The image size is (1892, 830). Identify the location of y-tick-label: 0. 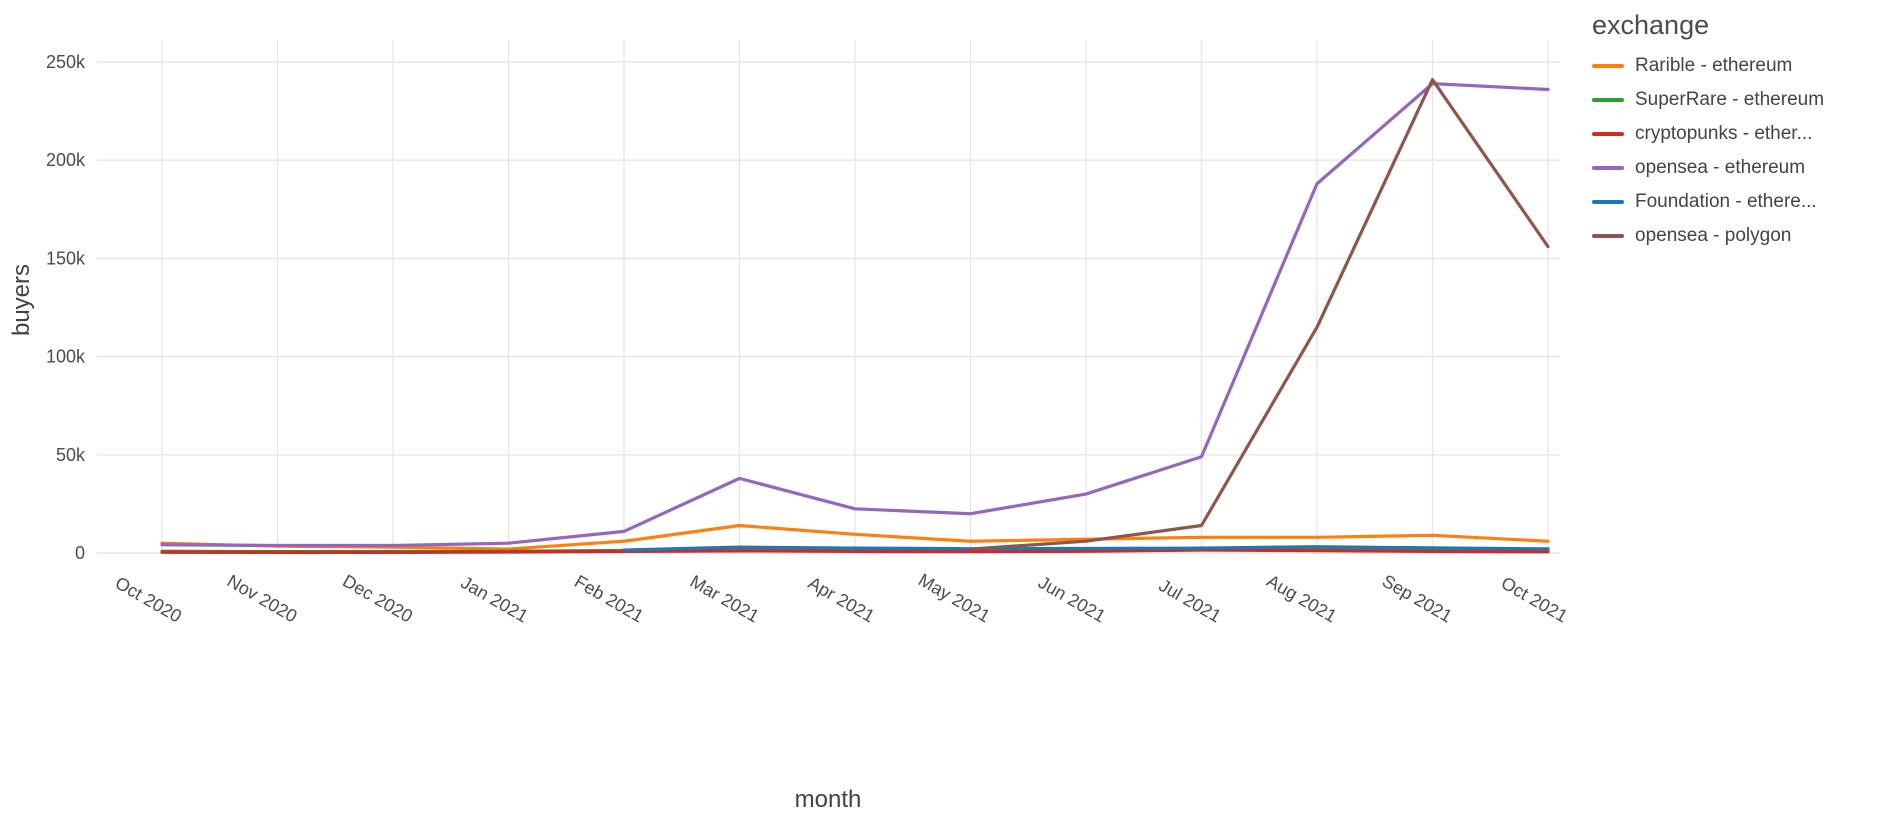
(80, 553).